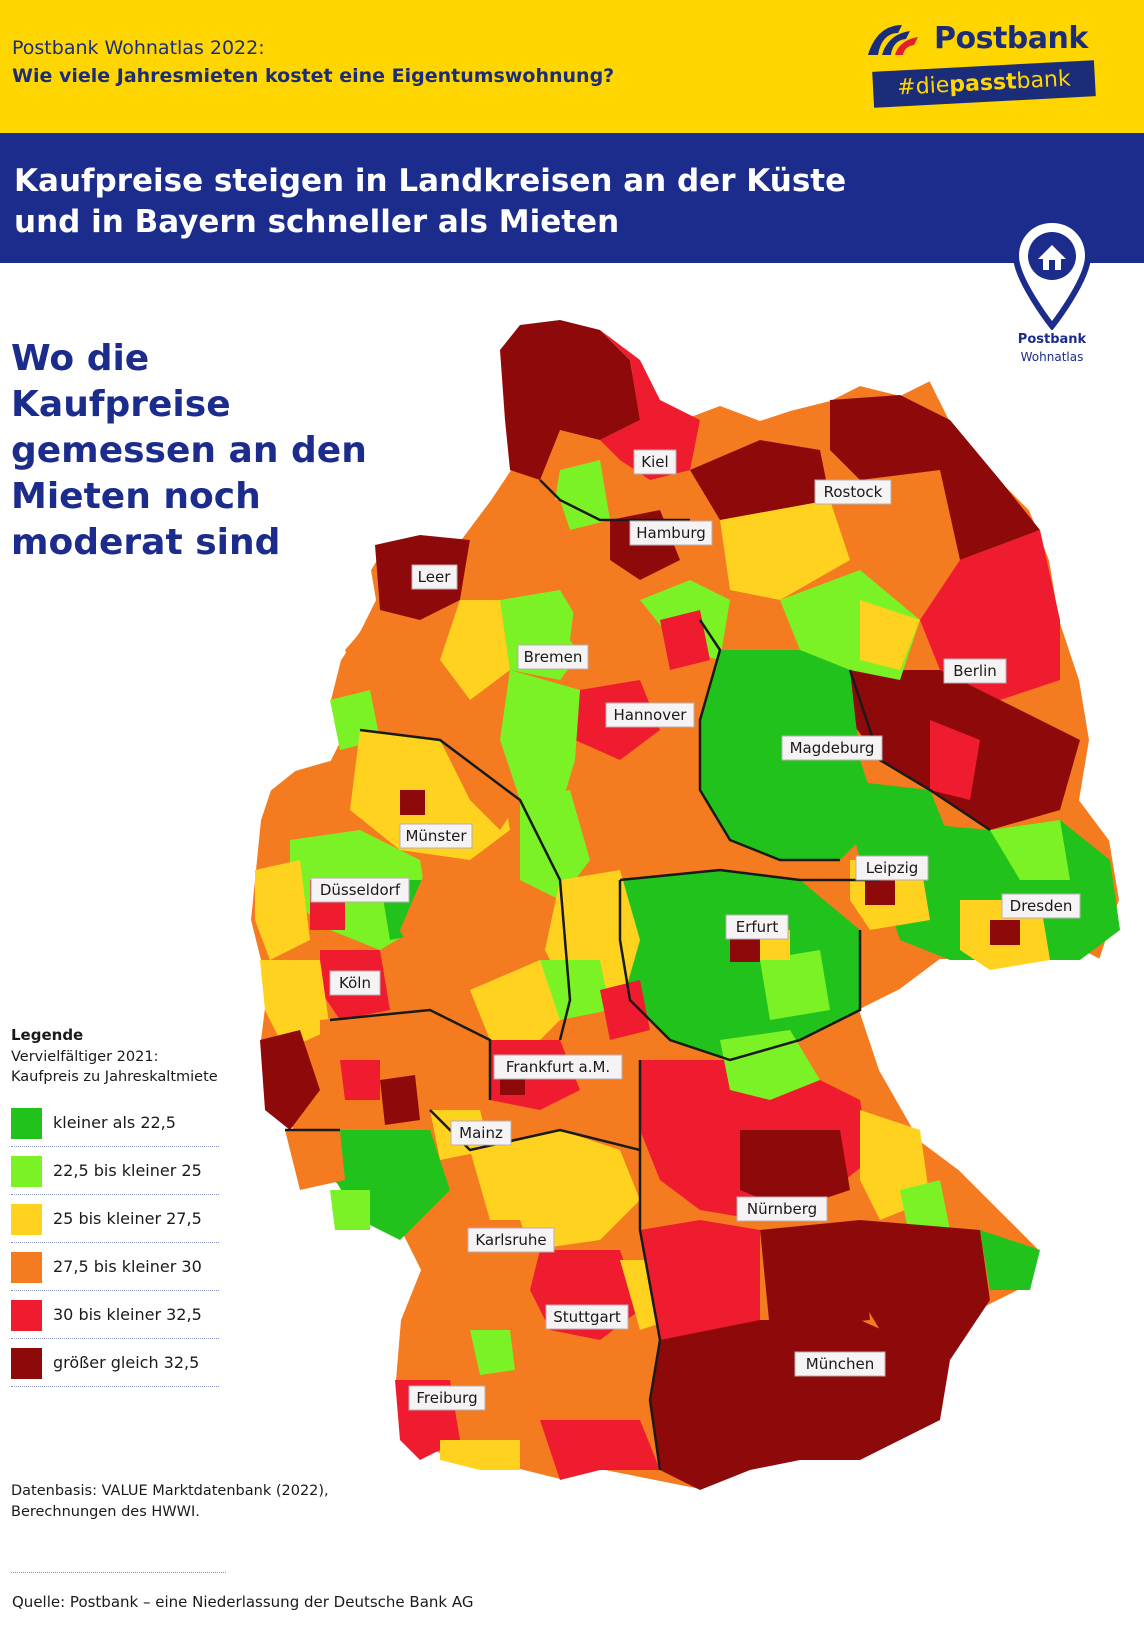 This screenshot has height=1627, width=1144. I want to click on city-label-hamburg: Hamburg, so click(671, 533).